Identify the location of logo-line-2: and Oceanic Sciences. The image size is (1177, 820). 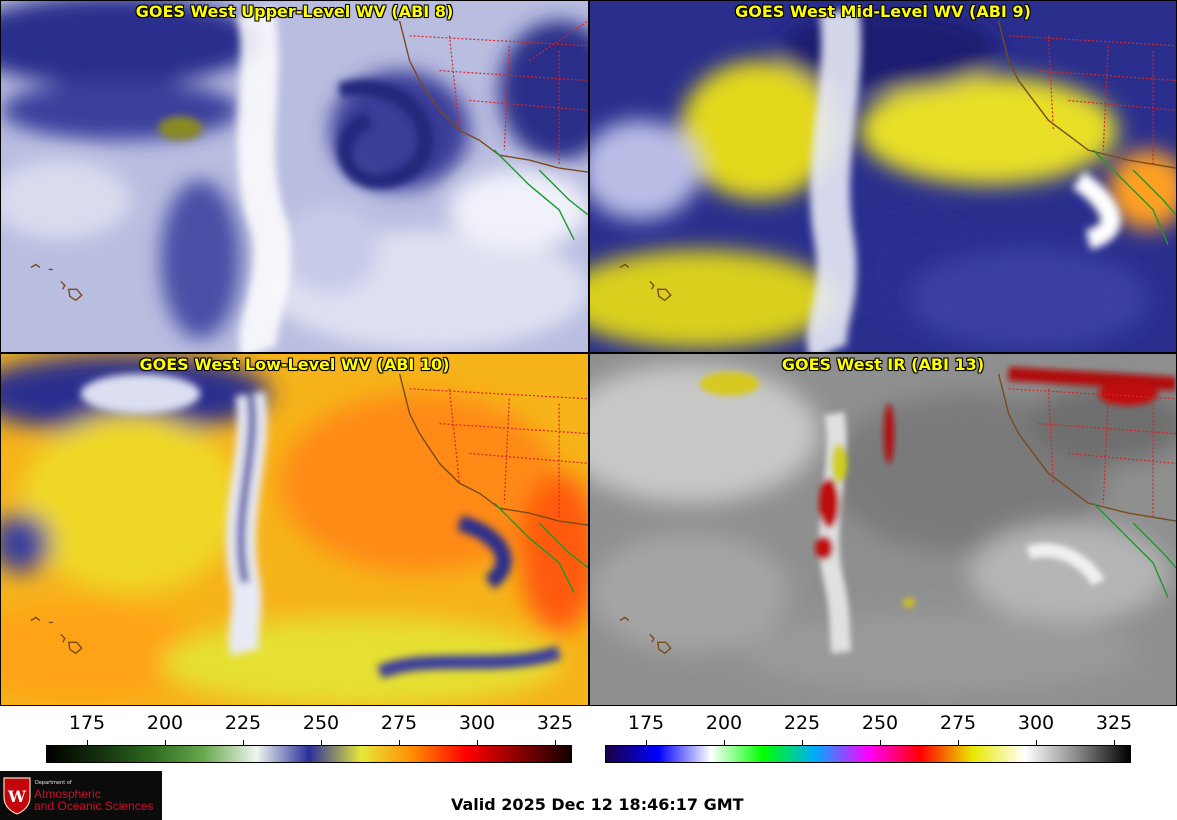
(94, 806).